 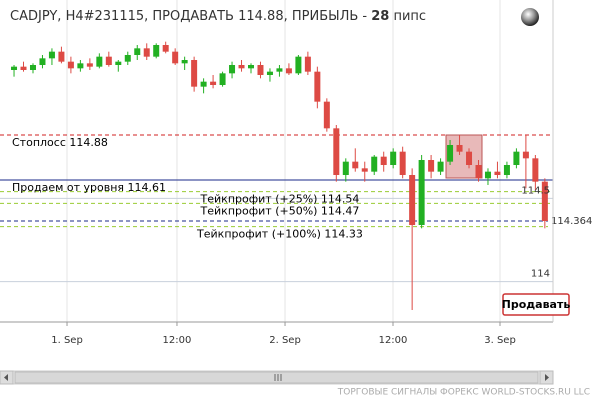 What do you see at coordinates (500, 340) in the screenshot?
I see `x-tick-label: 3. Sep` at bounding box center [500, 340].